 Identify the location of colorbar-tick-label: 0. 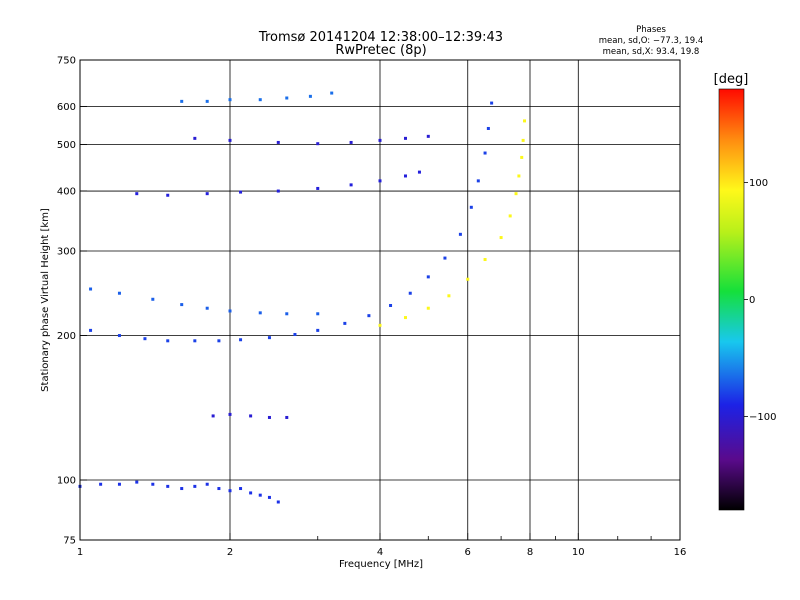
(752, 300).